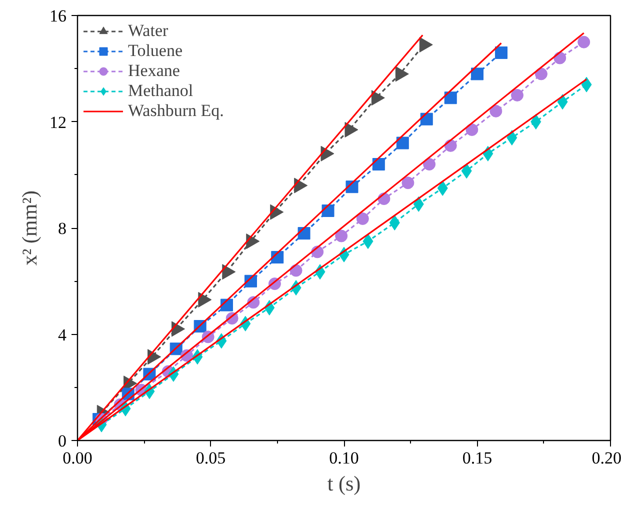 This screenshot has height=512, width=621. What do you see at coordinates (477, 458) in the screenshot?
I see `x-tick-label: 0.15` at bounding box center [477, 458].